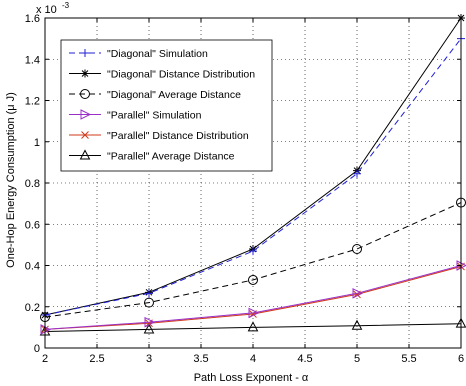 Image resolution: width=466 pixels, height=386 pixels. I want to click on y-tick-label: 0.6, so click(32, 225).